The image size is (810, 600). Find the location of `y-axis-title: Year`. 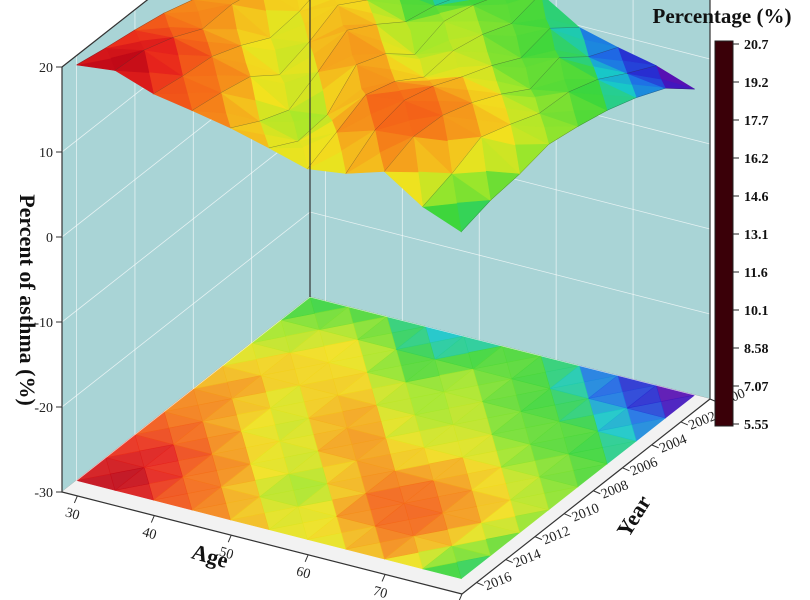

y-axis-title: Year is located at coordinates (633, 516).